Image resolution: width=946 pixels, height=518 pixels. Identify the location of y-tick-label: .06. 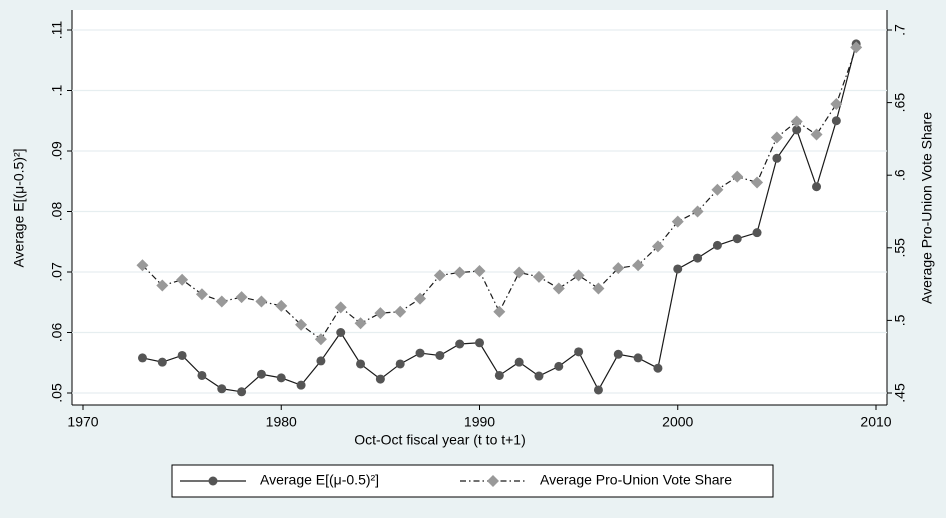
(57, 333).